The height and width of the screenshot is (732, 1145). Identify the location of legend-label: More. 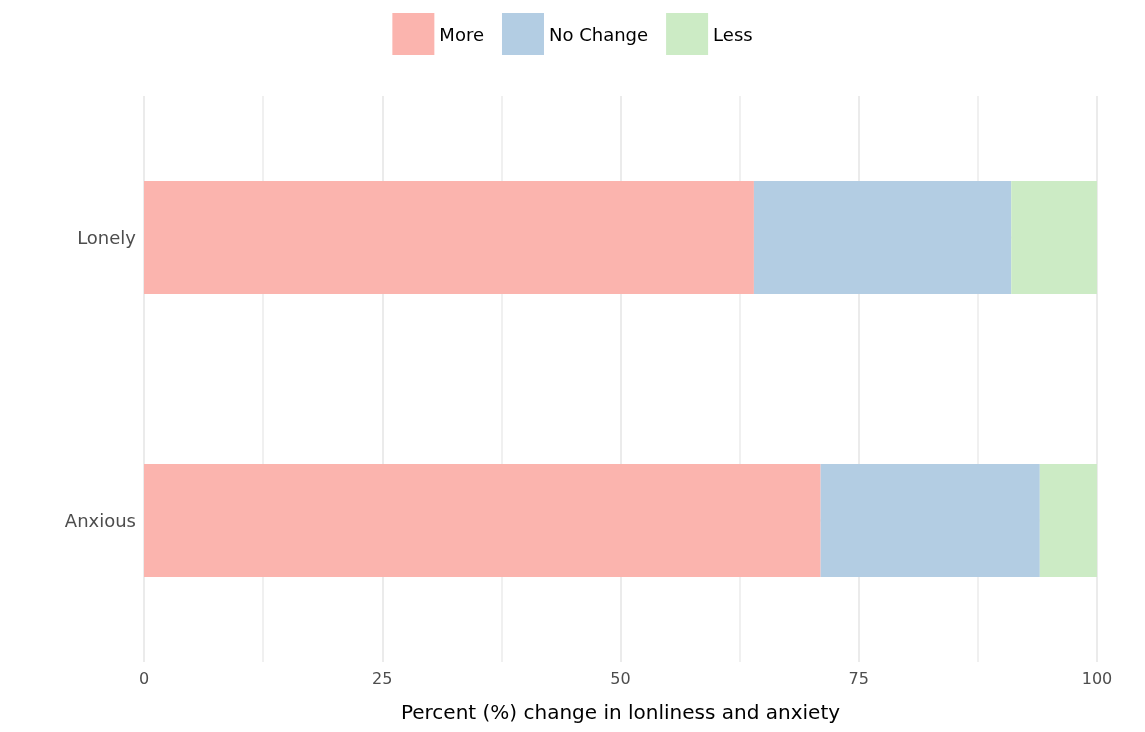
(461, 34).